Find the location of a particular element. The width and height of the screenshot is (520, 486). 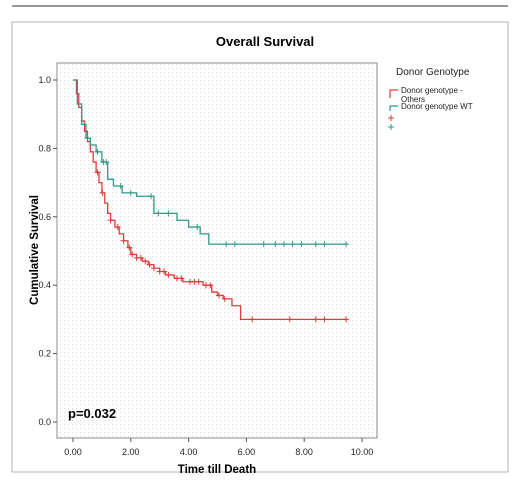

x-tick-label: 10.00 is located at coordinates (362, 452).